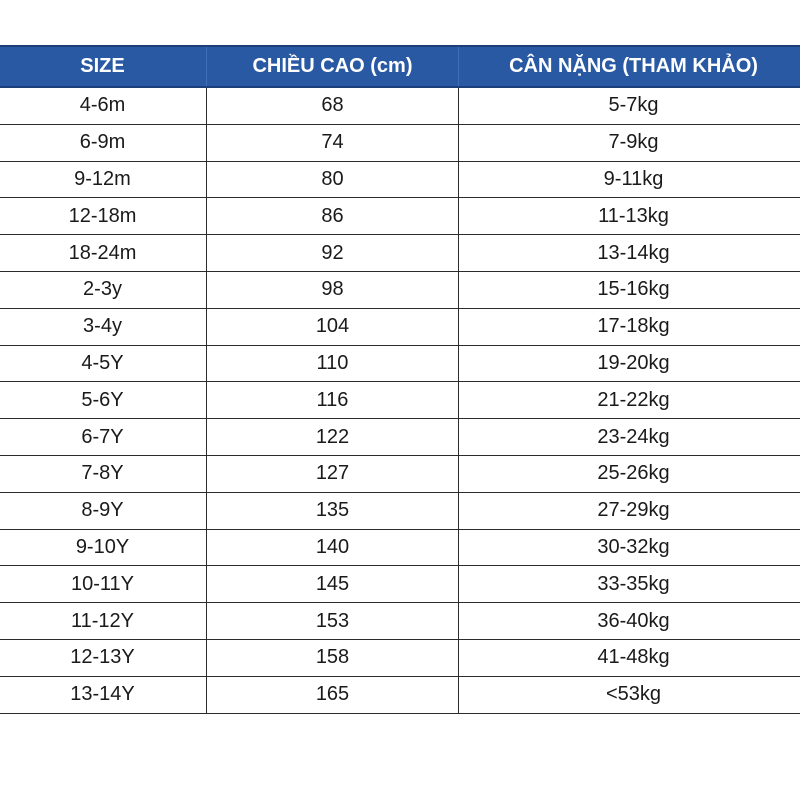 The width and height of the screenshot is (800, 800). Describe the element at coordinates (332, 510) in the screenshot. I see `height-cell: 135` at that location.